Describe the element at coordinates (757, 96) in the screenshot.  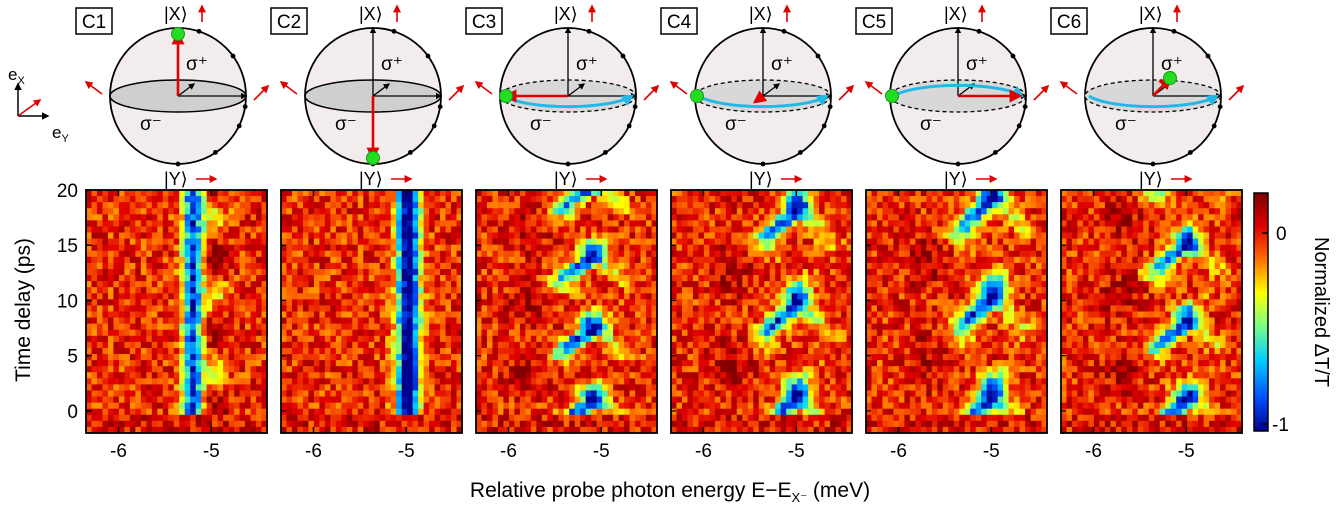
I see `sphere-c4: C4 σ⁺ σ⁻ |X⟩ |Y⟩` at that location.